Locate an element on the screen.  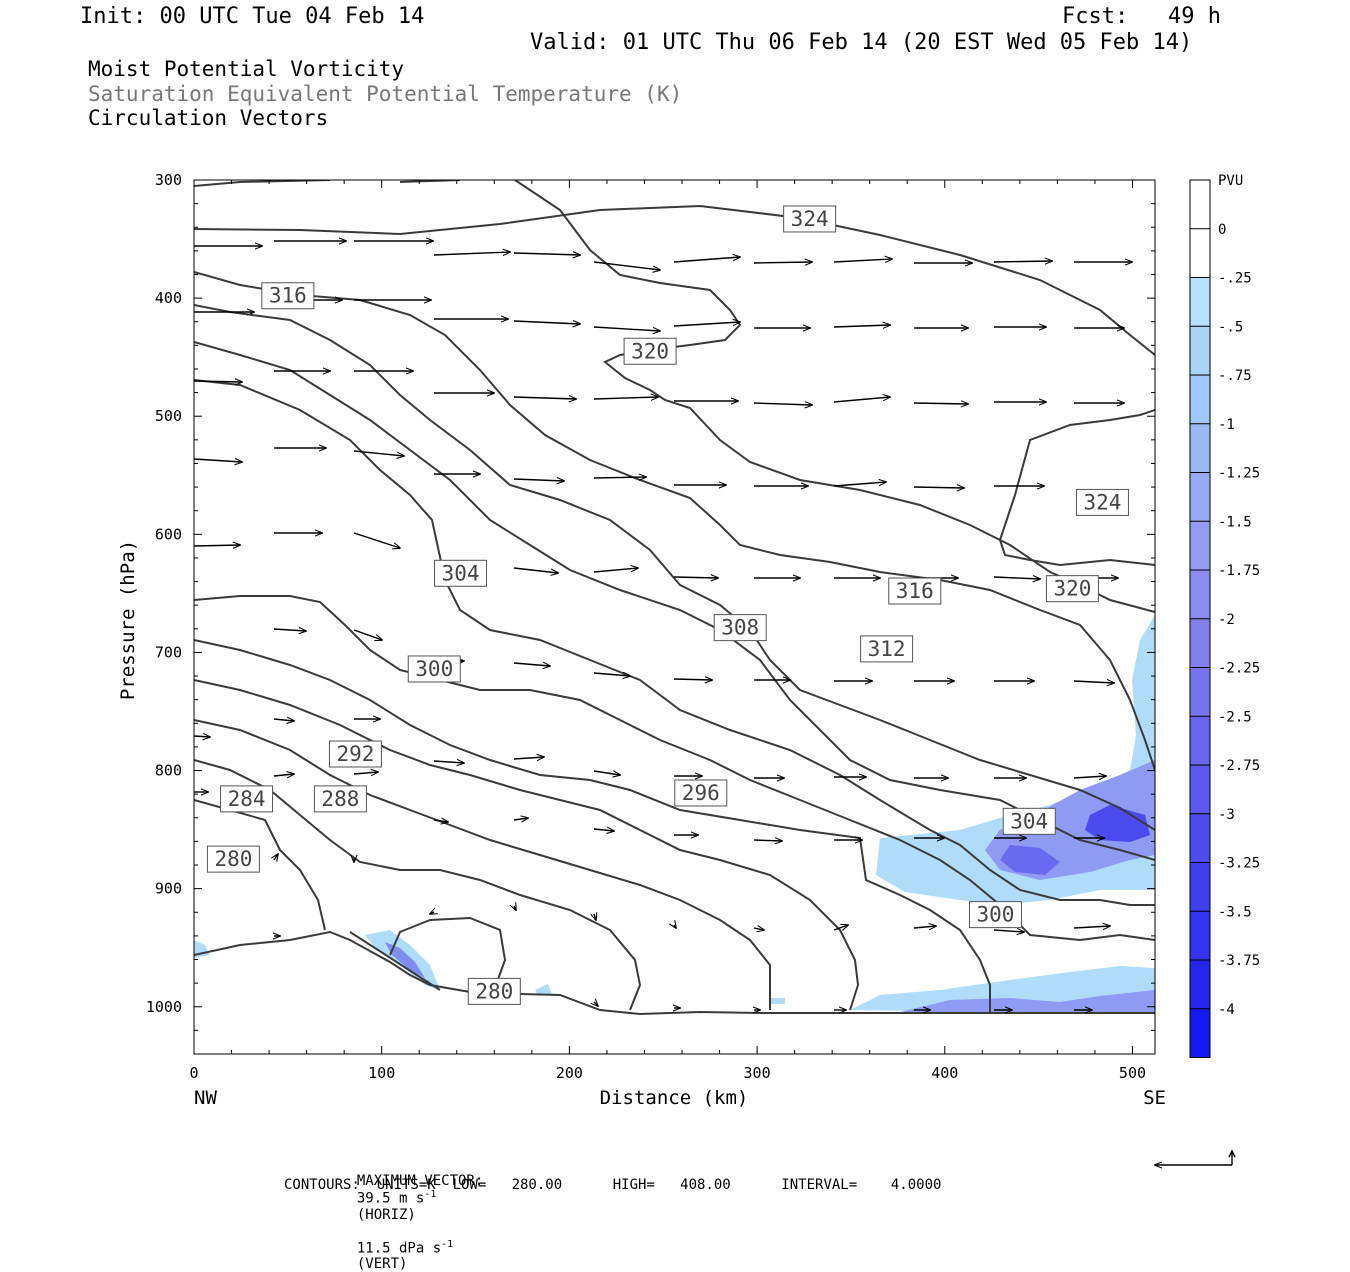
colorbar-label: -2.25 is located at coordinates (1239, 669).